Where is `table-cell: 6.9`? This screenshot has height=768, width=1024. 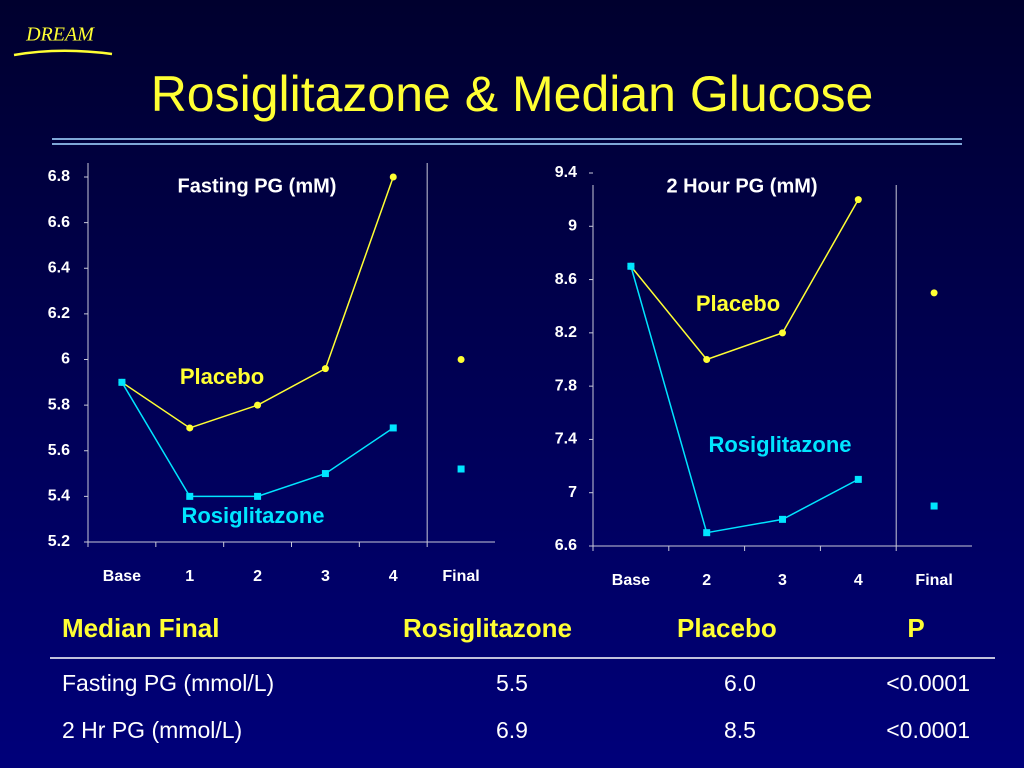
table-cell: 6.9 is located at coordinates (512, 730).